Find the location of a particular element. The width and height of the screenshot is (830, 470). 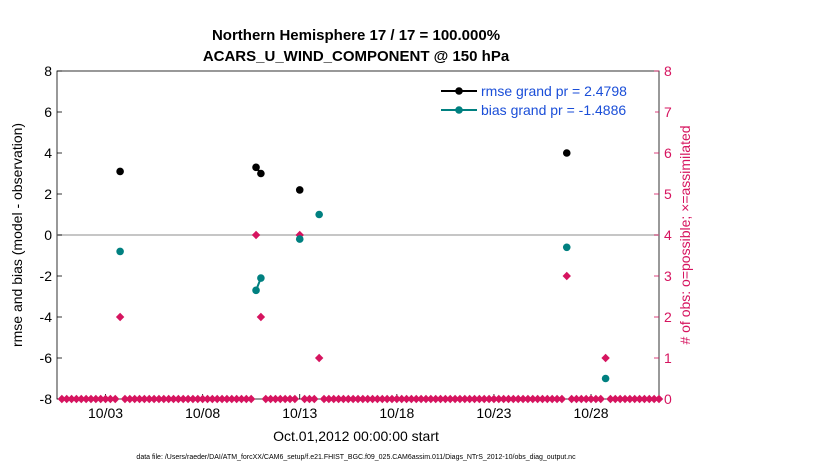

x-tick-label: 10/08 is located at coordinates (202, 413).